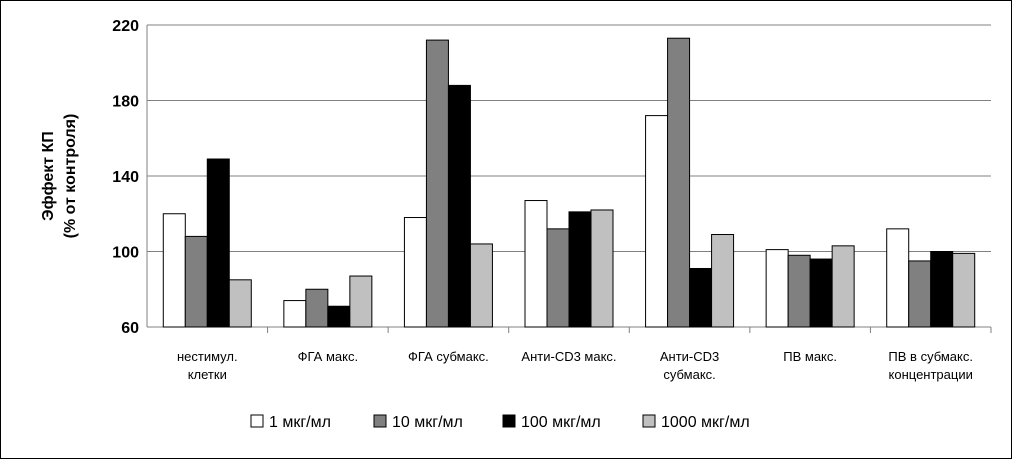 The width and height of the screenshot is (1012, 460). What do you see at coordinates (48, 176) in the screenshot?
I see `y-axis-title-line: Эффект КП` at bounding box center [48, 176].